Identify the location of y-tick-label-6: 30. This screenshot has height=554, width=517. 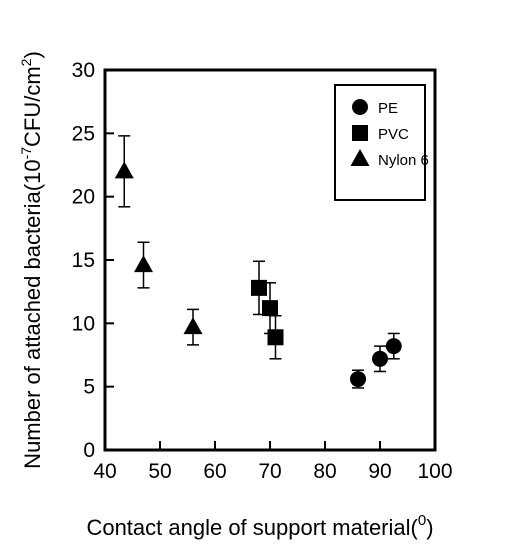
(83, 70).